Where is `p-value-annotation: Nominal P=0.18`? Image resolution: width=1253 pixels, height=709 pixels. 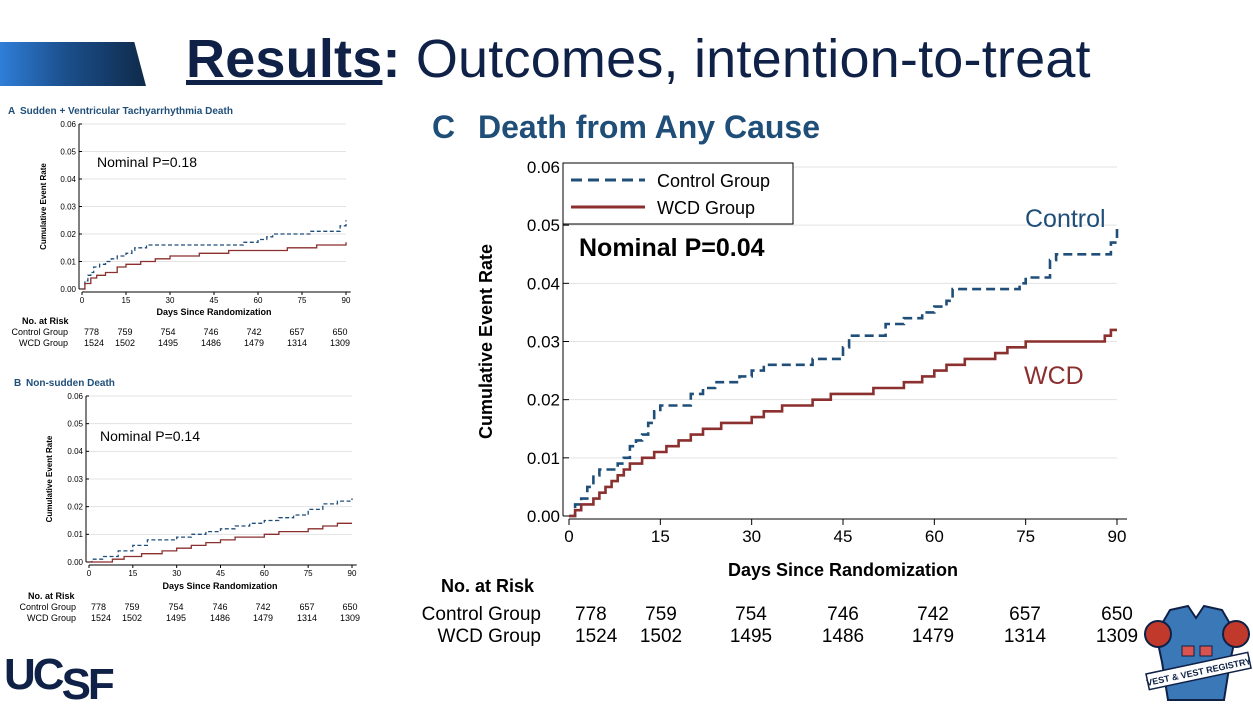
p-value-annotation: Nominal P=0.18 is located at coordinates (147, 162).